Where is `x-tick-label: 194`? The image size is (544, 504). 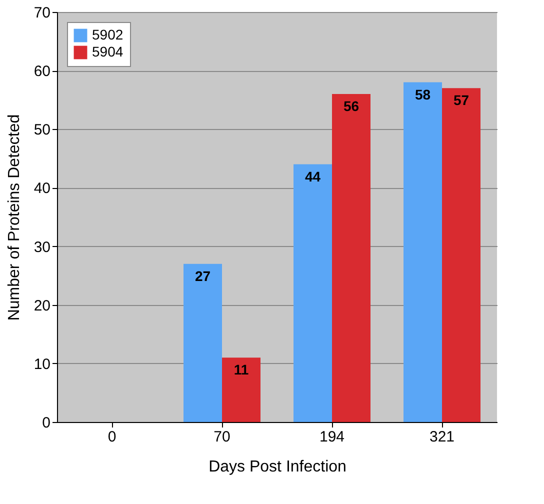
x-tick-label: 194 is located at coordinates (332, 437).